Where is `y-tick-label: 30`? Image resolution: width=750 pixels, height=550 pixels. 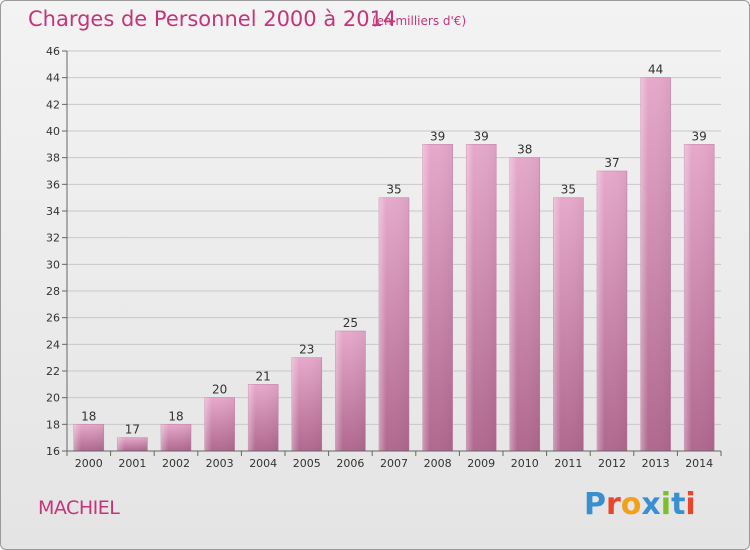
y-tick-label: 30 is located at coordinates (53, 264).